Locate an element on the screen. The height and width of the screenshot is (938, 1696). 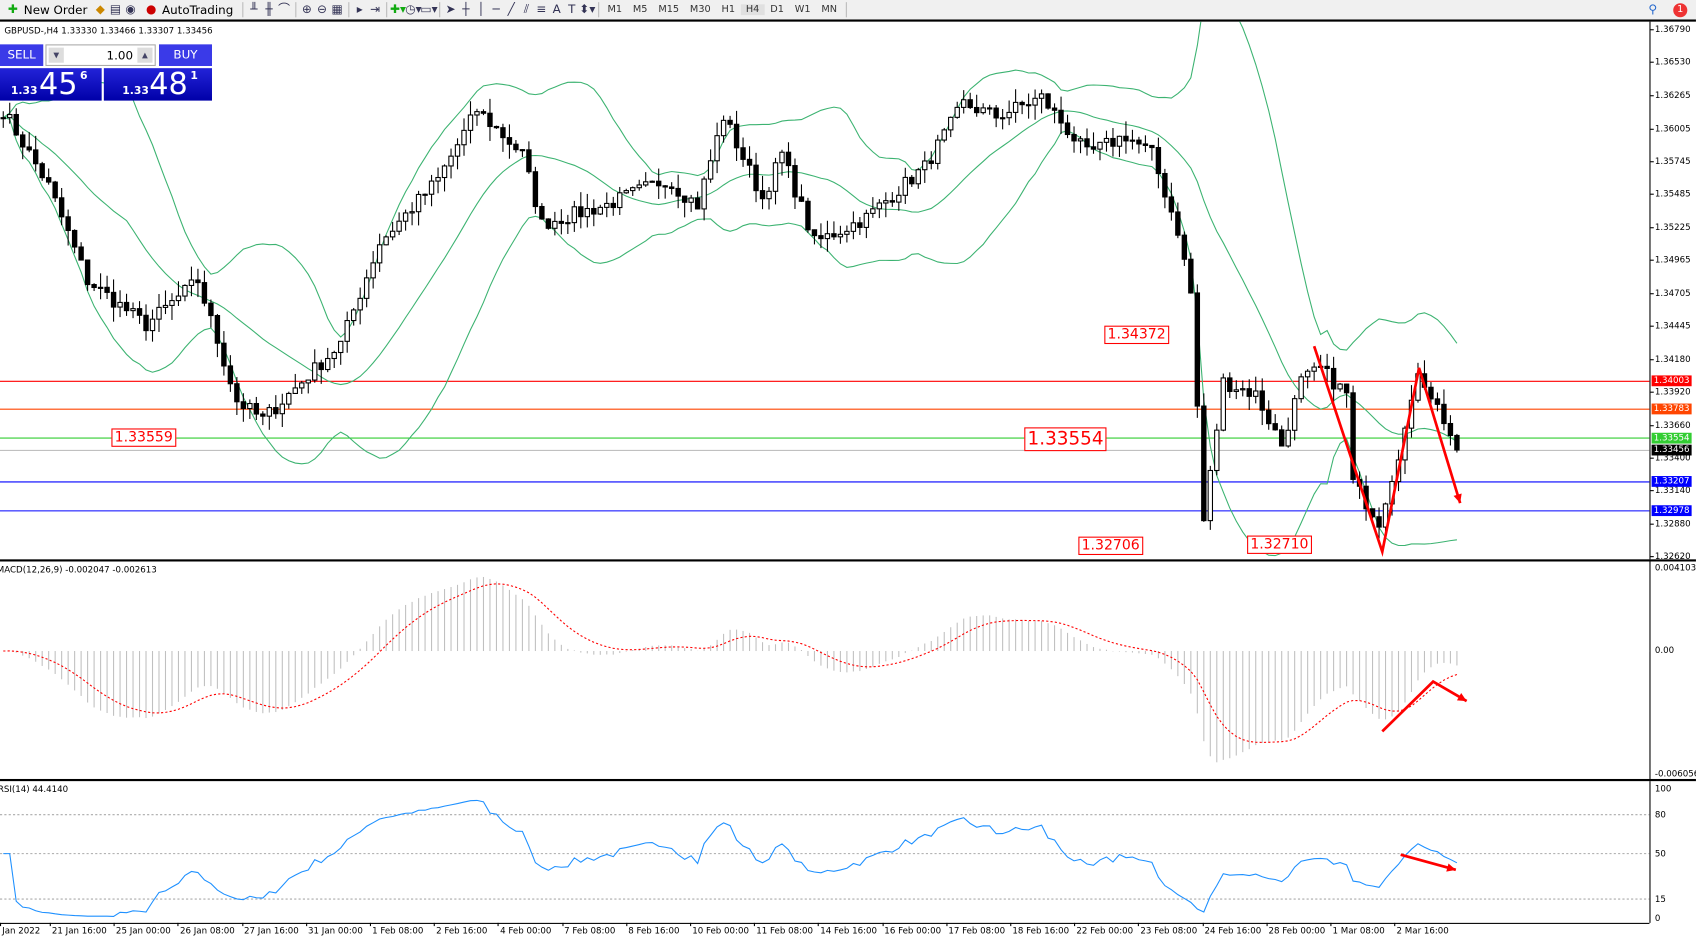
text-label-icon: T is located at coordinates (572, 9).